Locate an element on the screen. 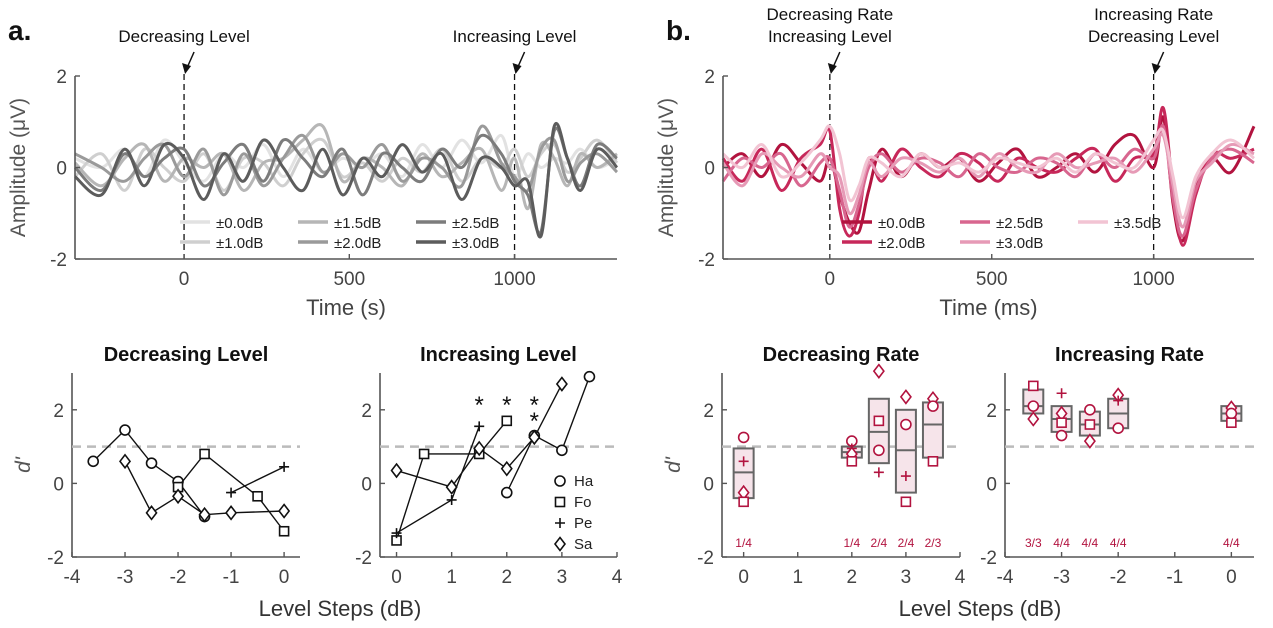  legend-label: ±3.5dB is located at coordinates (1137, 223).